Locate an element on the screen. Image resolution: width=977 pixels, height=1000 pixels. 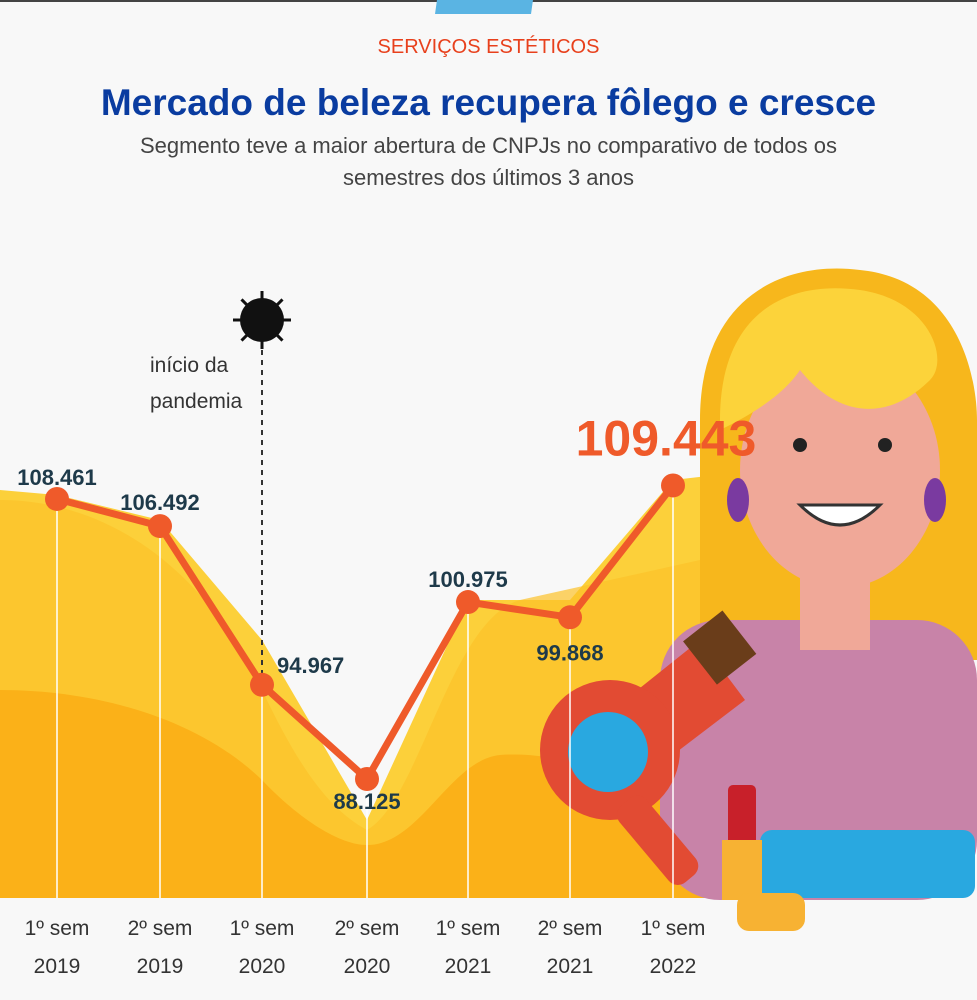
x-tick-label: 2º sem 2020 is located at coordinates (367, 947).